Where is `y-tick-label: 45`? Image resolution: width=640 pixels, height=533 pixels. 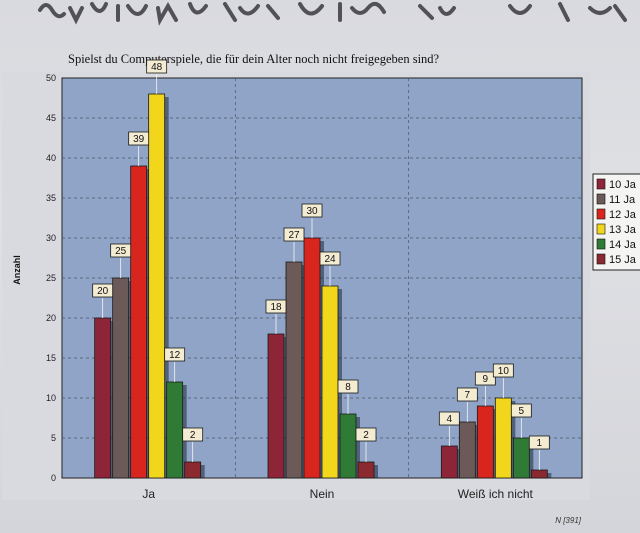
y-tick-label: 45 is located at coordinates (51, 118).